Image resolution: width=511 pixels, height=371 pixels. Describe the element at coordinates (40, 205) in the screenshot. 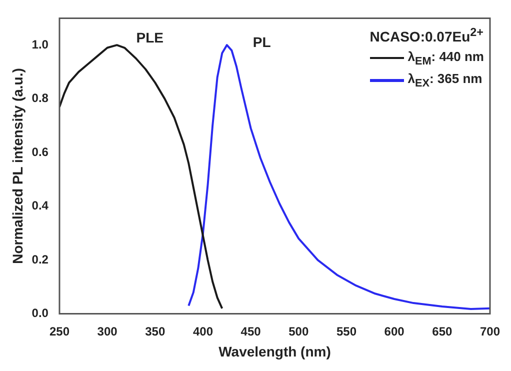

I see `y-tick-label: 0.4` at that location.